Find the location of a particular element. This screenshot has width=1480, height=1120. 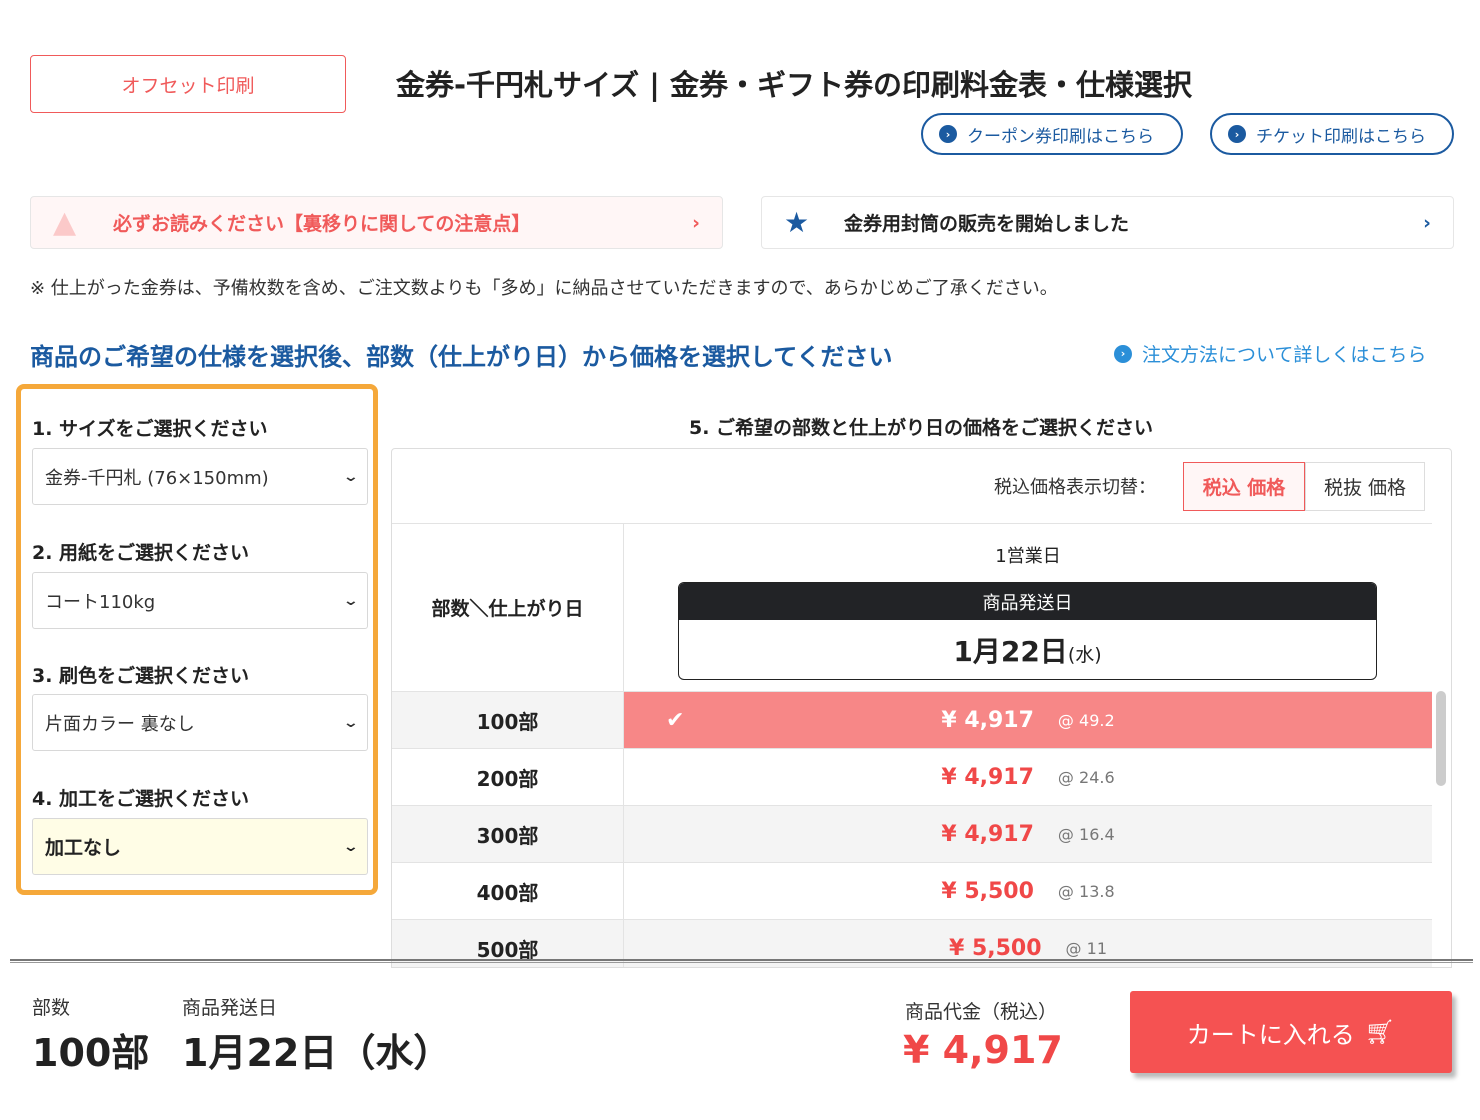

paper-select: コート110kg ⌄ is located at coordinates (200, 600).